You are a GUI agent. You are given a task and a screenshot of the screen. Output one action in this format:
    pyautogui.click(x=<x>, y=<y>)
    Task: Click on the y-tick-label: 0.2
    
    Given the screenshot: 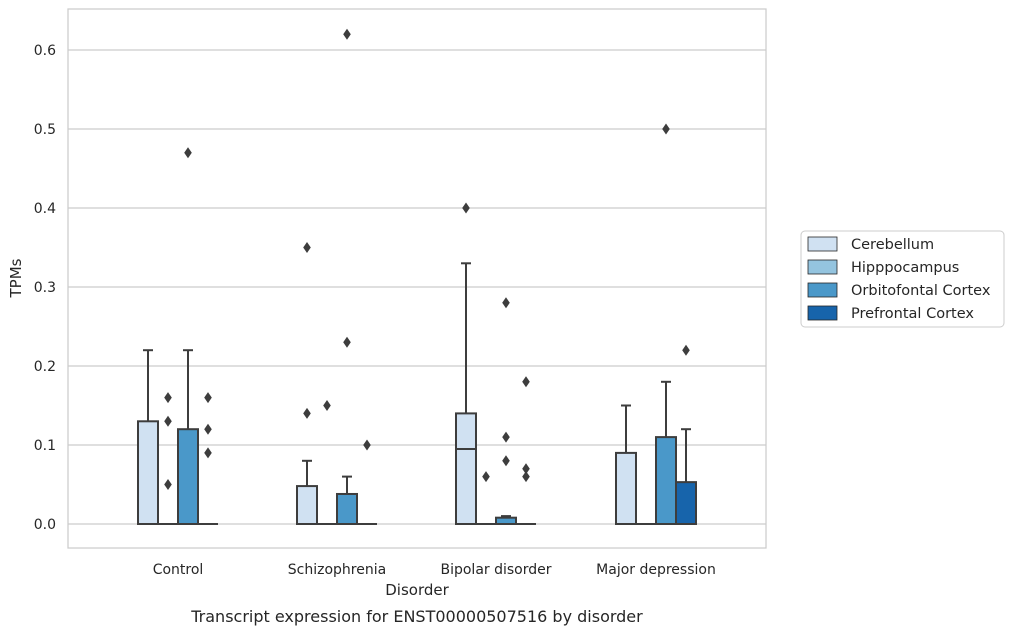 What is the action you would take?
    pyautogui.click(x=45, y=367)
    